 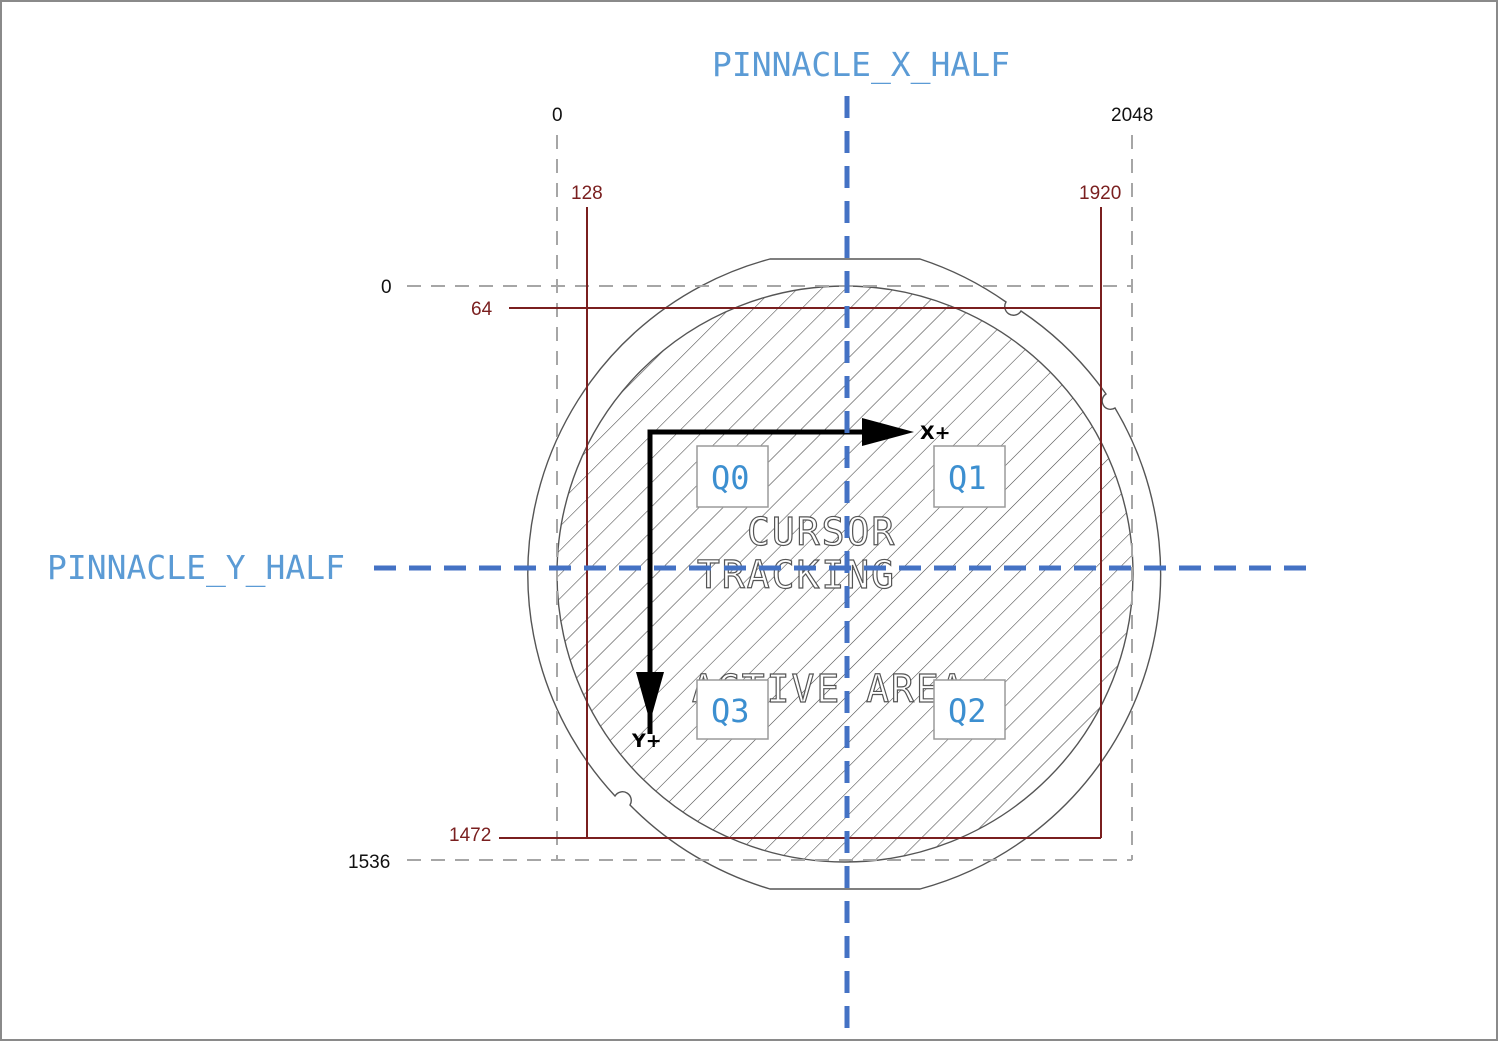 I want to click on quadrant-q1: Q1, so click(x=969, y=476).